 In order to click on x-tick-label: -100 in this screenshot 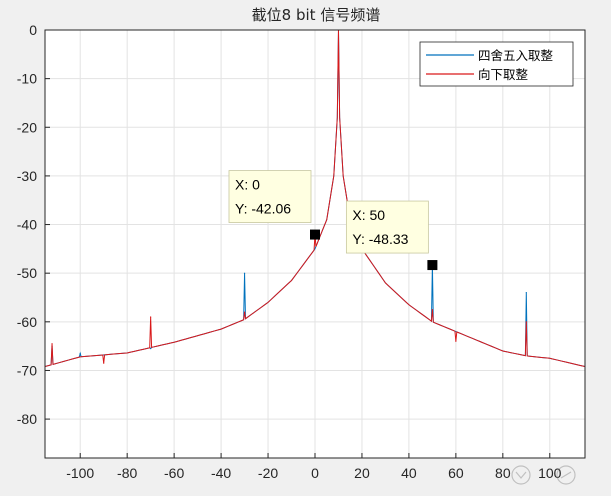, I will do `click(80, 473)`.